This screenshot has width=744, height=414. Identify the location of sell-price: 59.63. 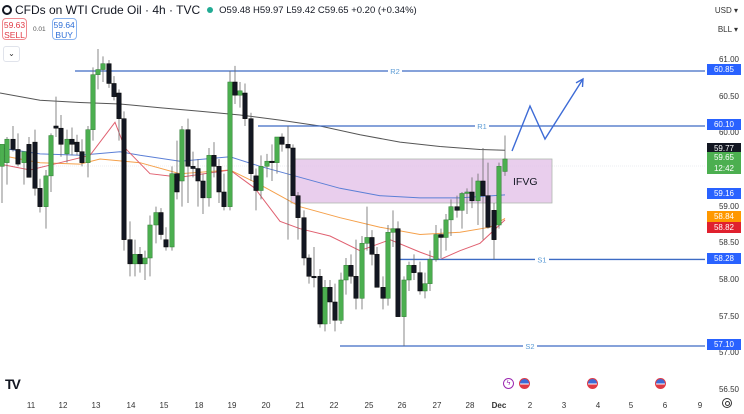
(14, 25).